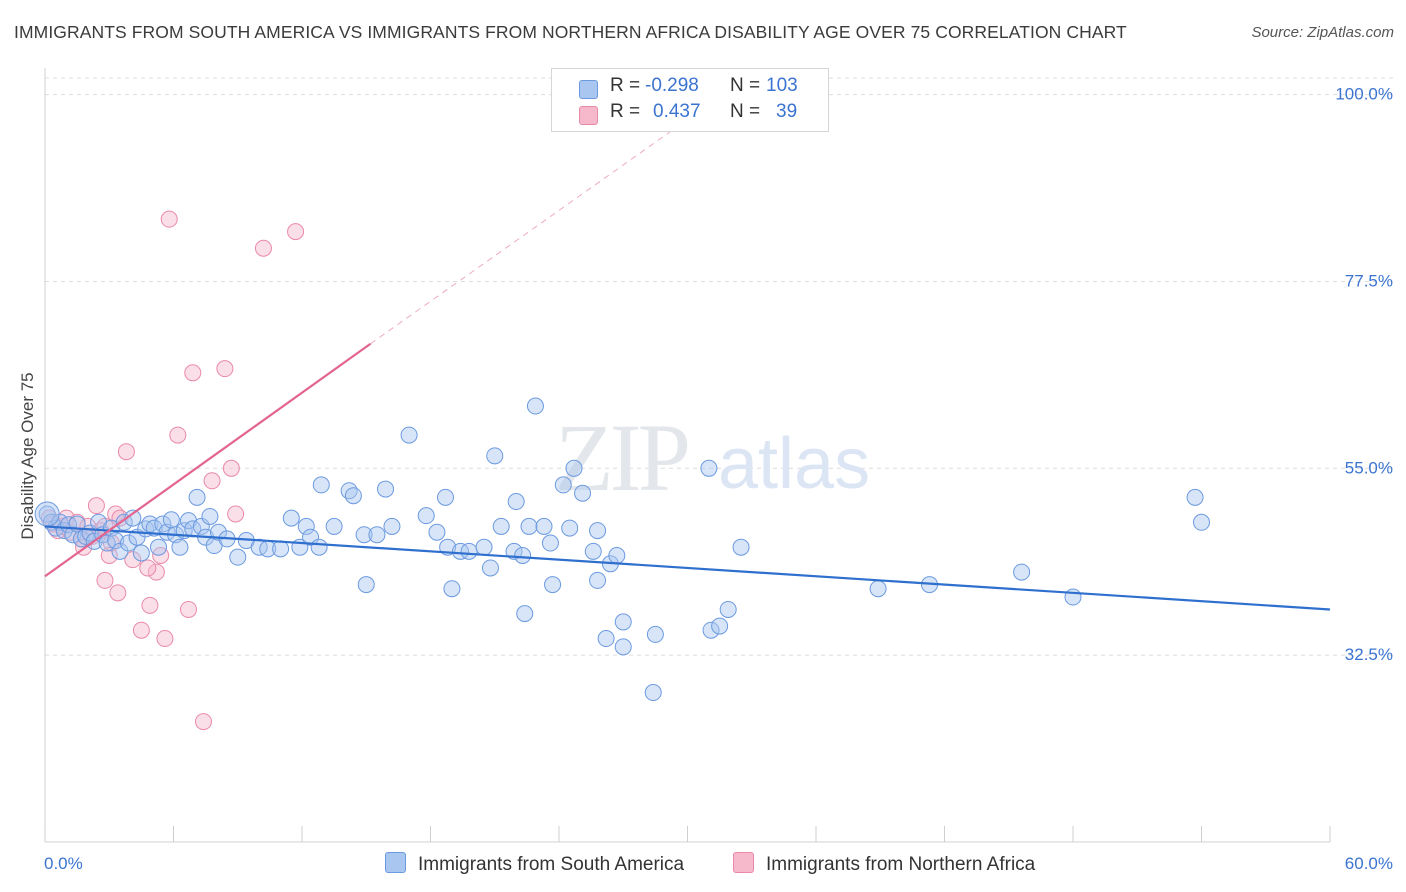 The width and height of the screenshot is (1406, 892). Describe the element at coordinates (621, 457) in the screenshot. I see `watermark-zip: ZIP` at that location.